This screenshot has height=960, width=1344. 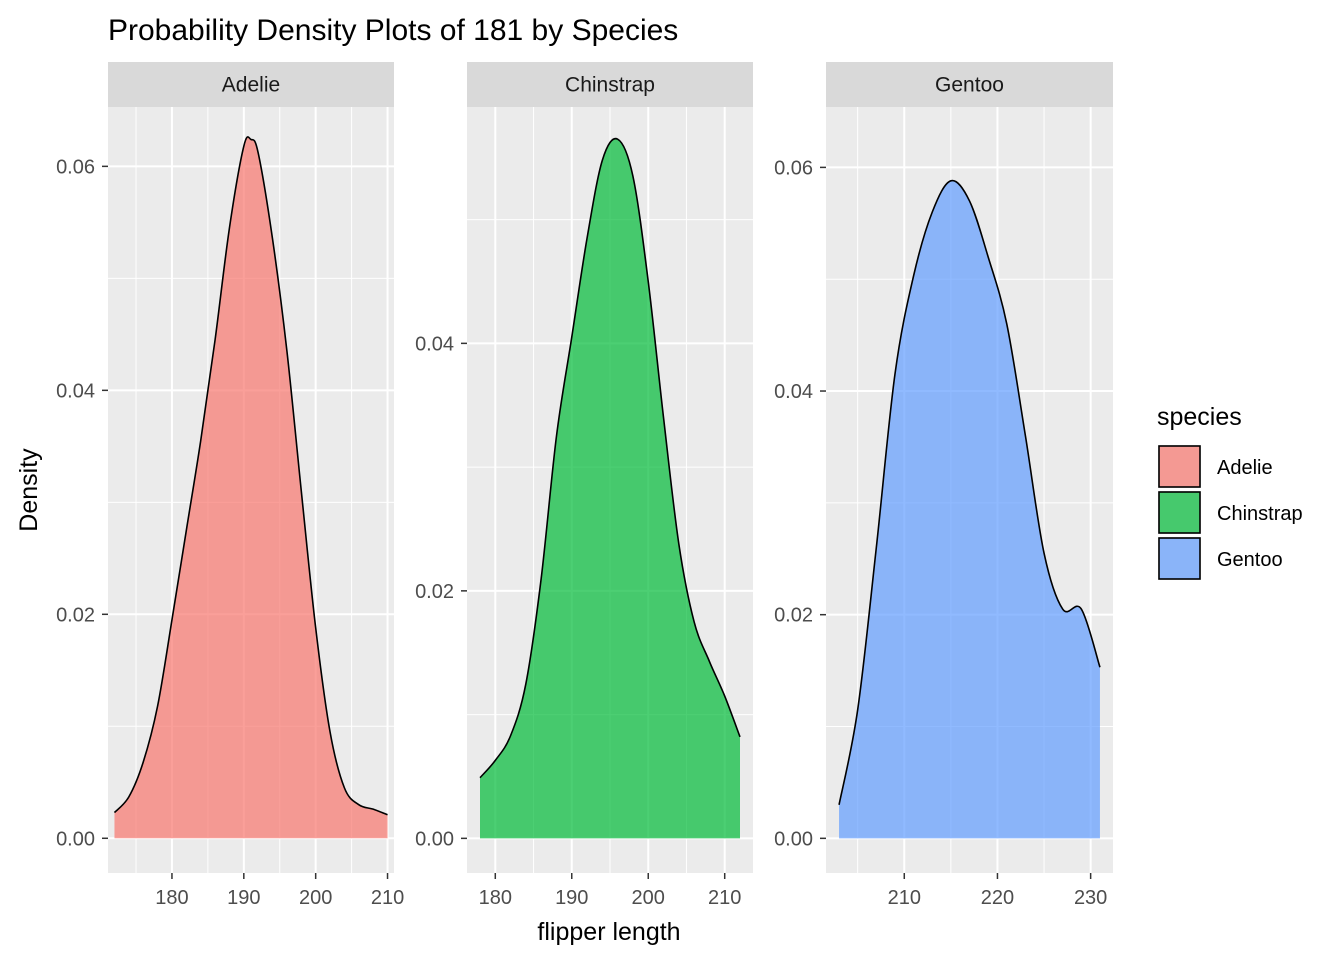 I want to click on legend-label: Gentoo, so click(x=1250, y=560).